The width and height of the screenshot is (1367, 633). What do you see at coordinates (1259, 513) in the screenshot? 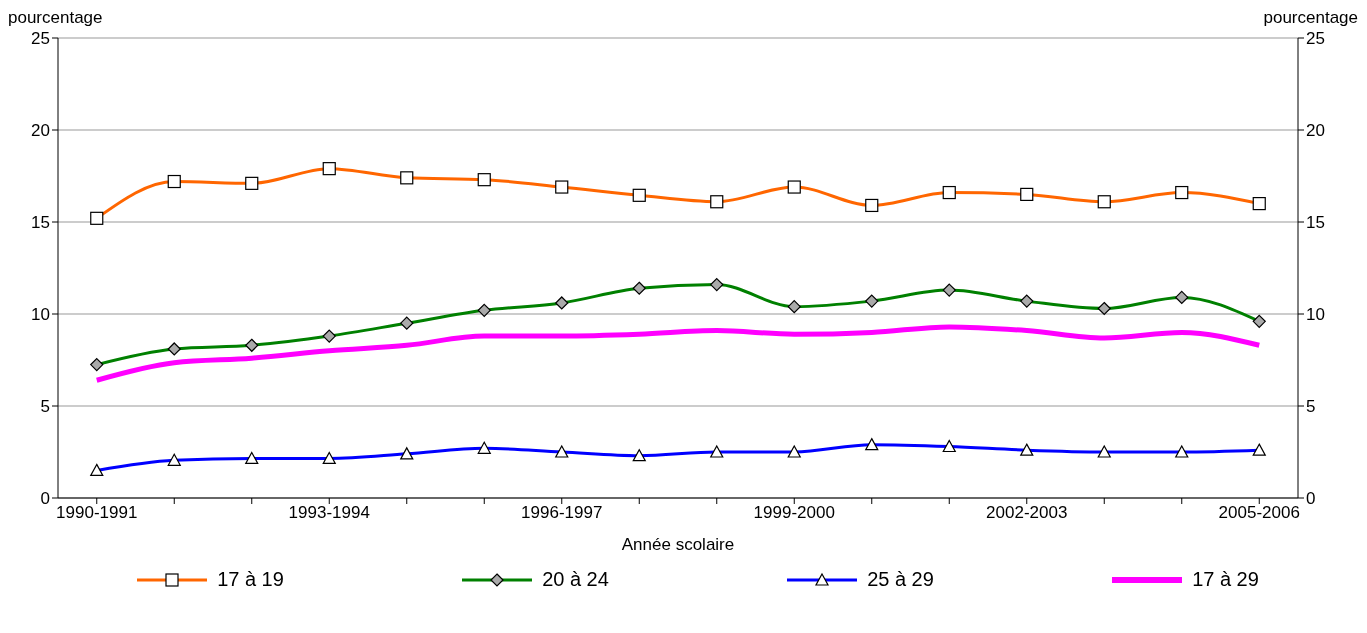
I see `x-tick-label: 2005-2006` at bounding box center [1259, 513].